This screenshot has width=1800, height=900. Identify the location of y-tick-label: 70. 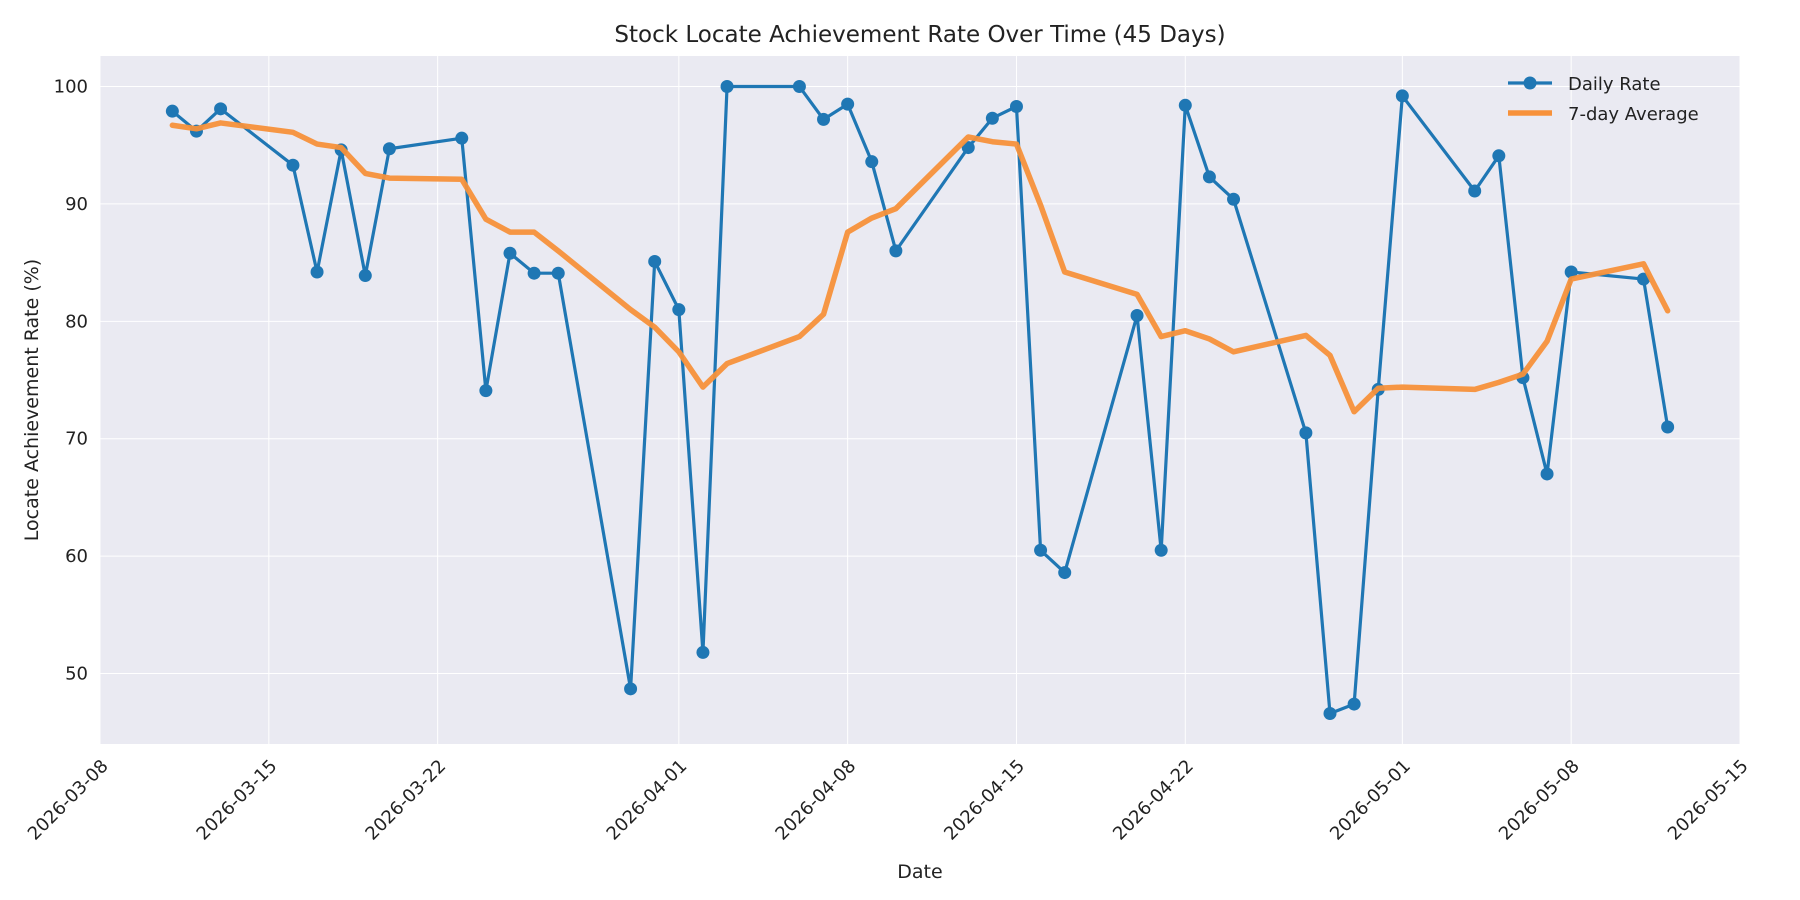
(76, 439).